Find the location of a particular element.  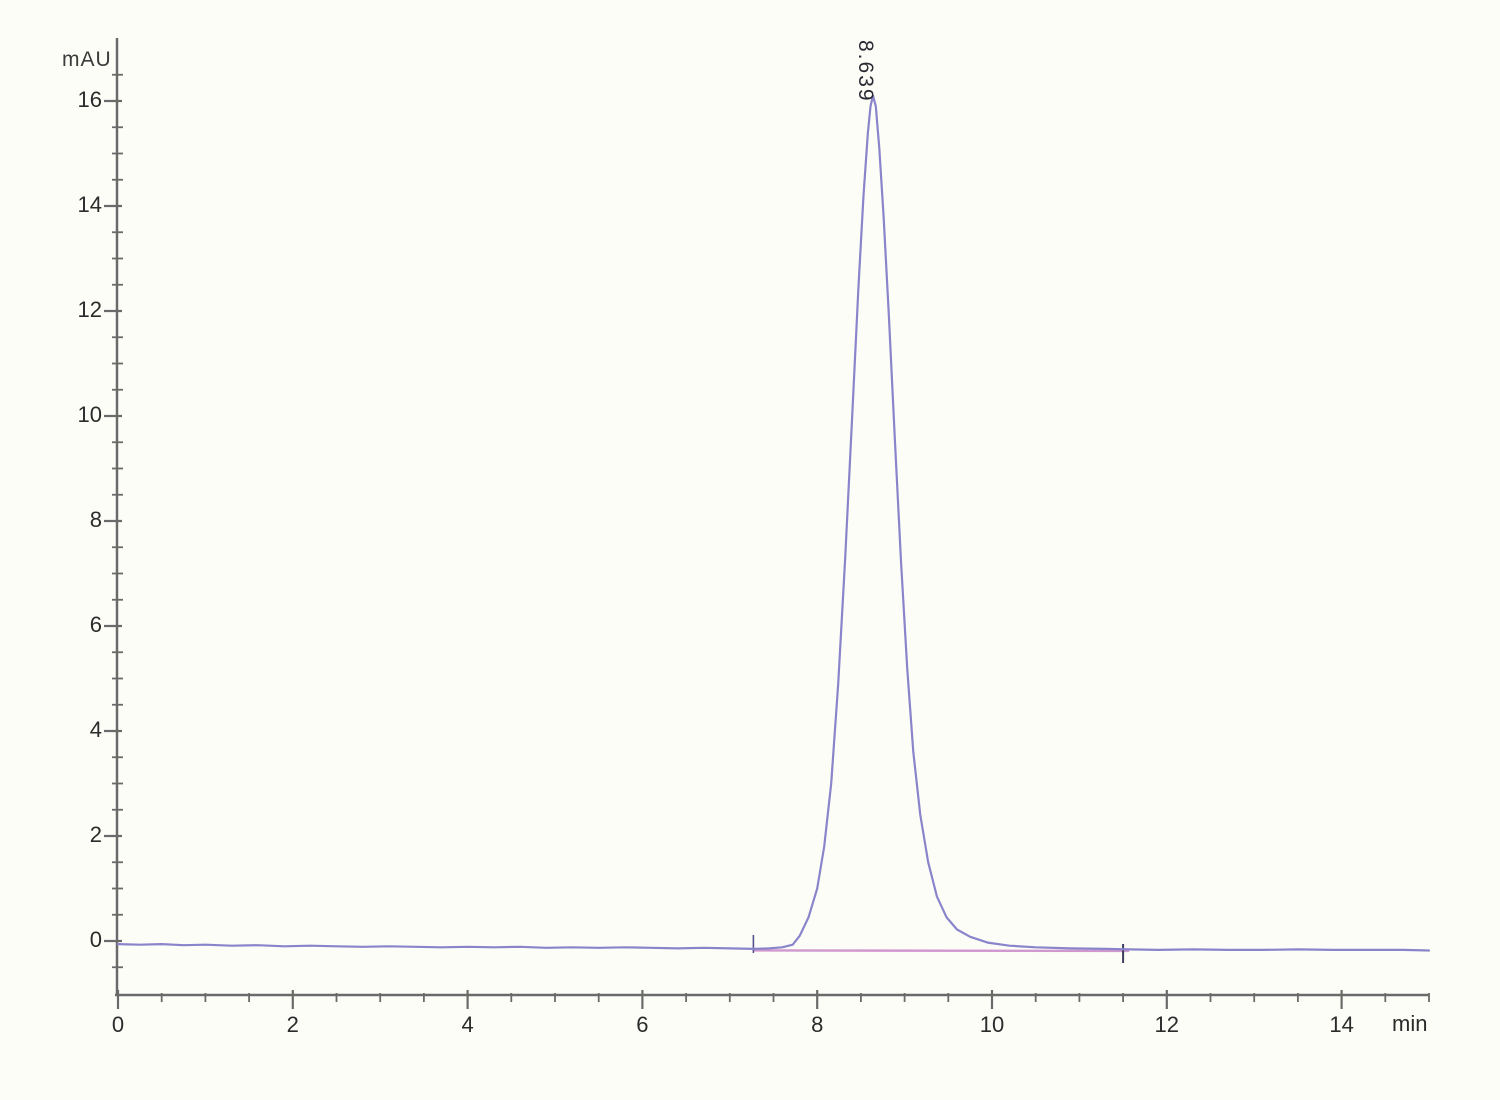

y-axis-tick-label: 16 is located at coordinates (89, 99).